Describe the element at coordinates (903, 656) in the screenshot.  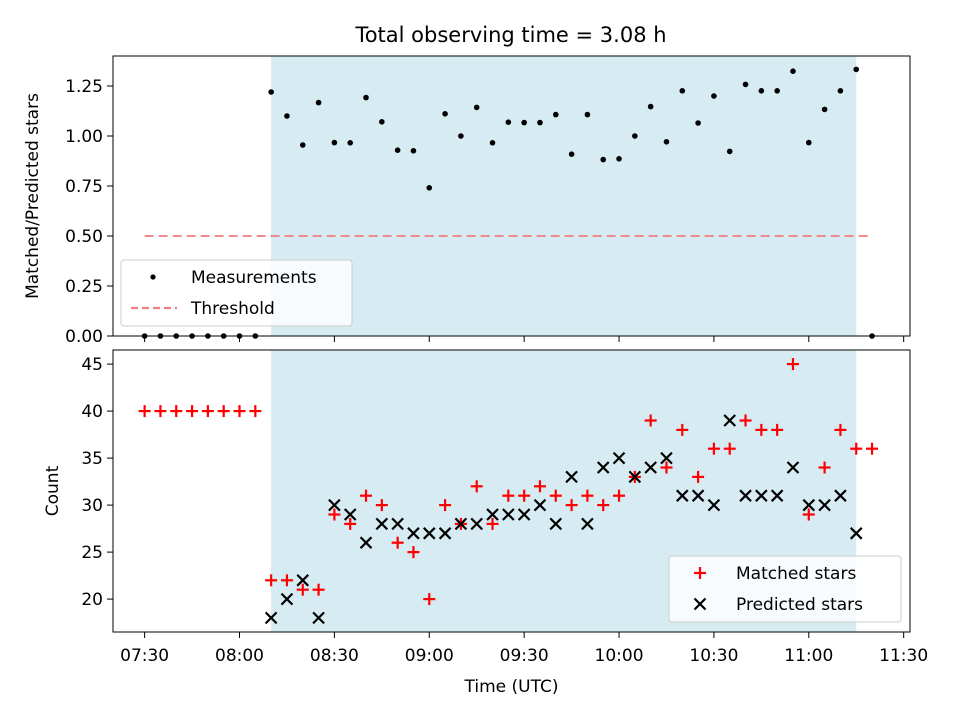
I see `xtick-label: 11:30` at that location.